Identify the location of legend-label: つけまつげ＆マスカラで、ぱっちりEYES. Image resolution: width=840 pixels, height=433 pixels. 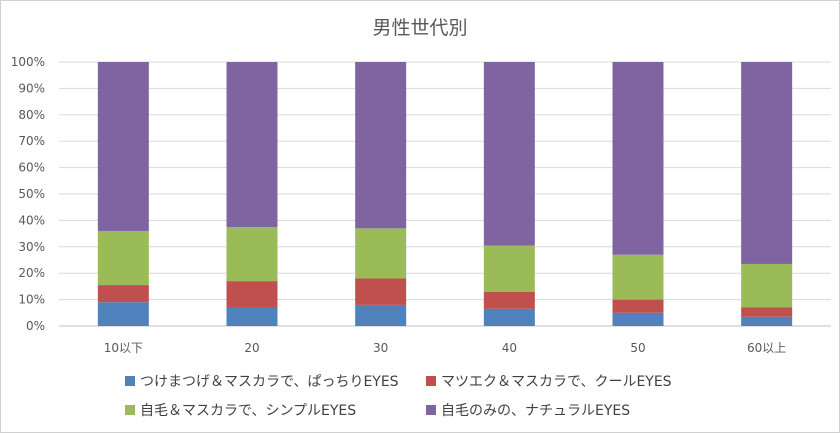
(269, 382).